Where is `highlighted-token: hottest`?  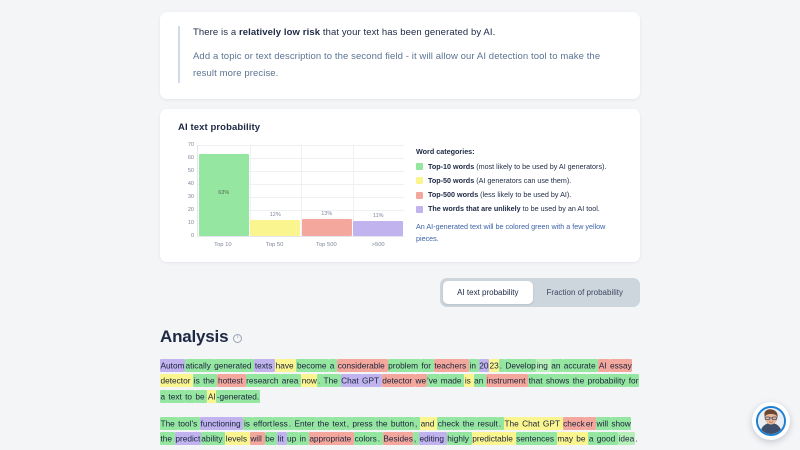
highlighted-token: hottest is located at coordinates (231, 381).